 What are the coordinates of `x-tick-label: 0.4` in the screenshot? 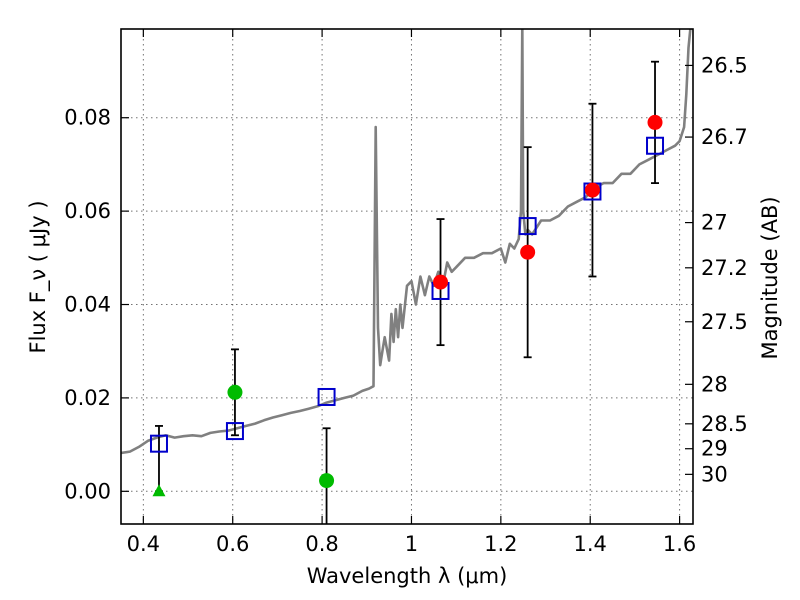 It's located at (143, 544).